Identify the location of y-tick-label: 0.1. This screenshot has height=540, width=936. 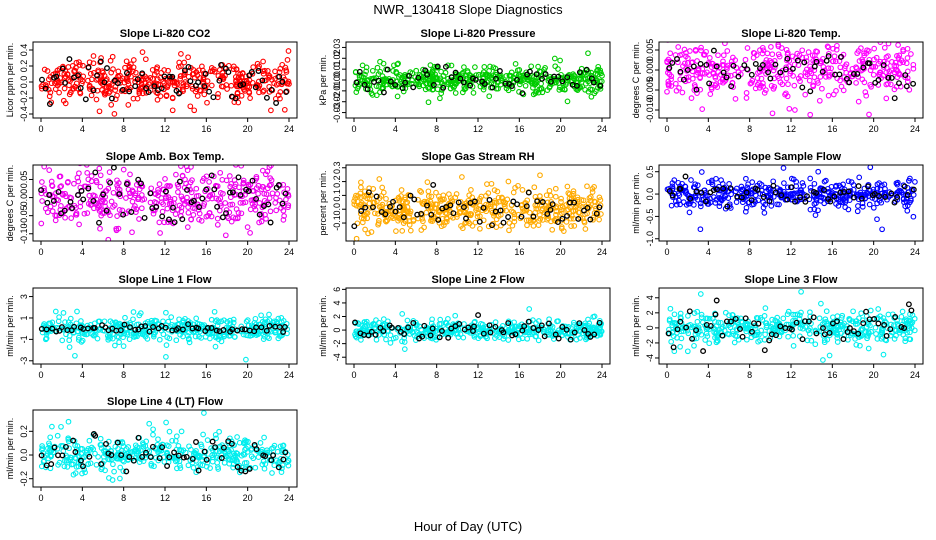
(337, 195).